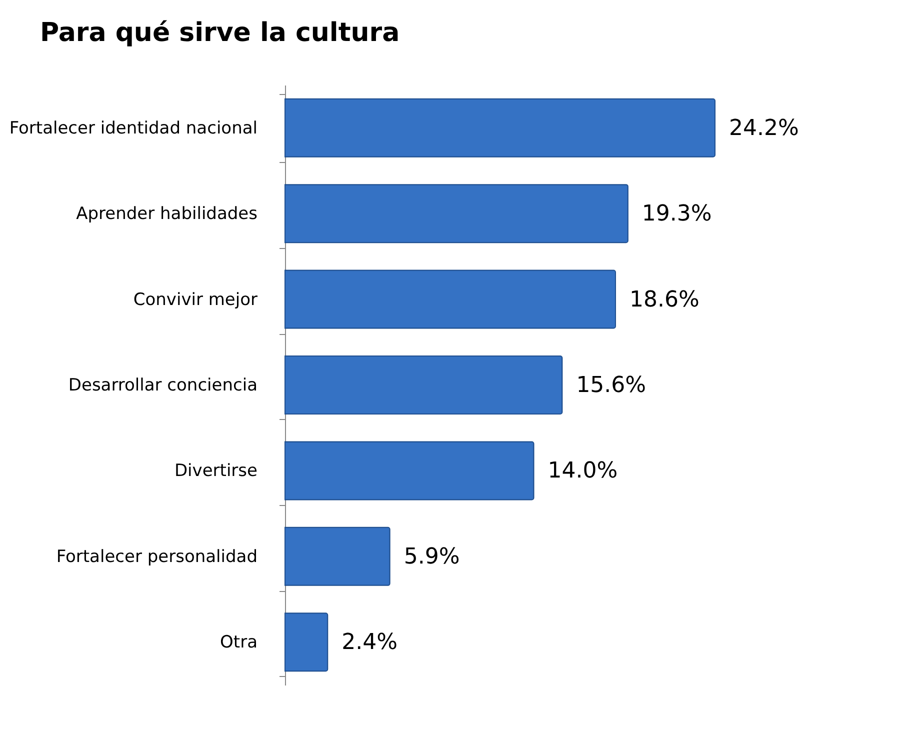  I want to click on data-label: 19.3%, so click(677, 214).